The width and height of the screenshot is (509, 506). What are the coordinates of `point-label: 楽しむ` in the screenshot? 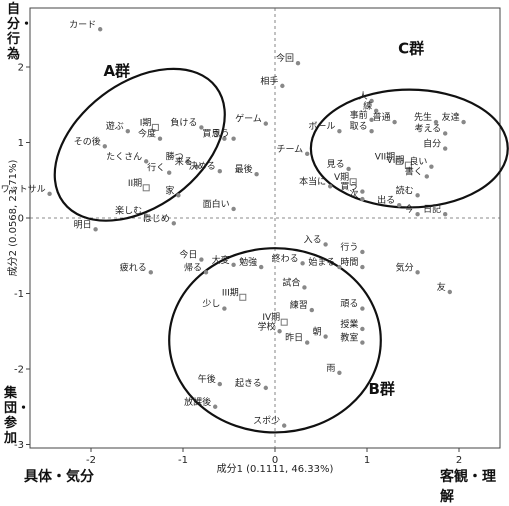 It's located at (128, 211).